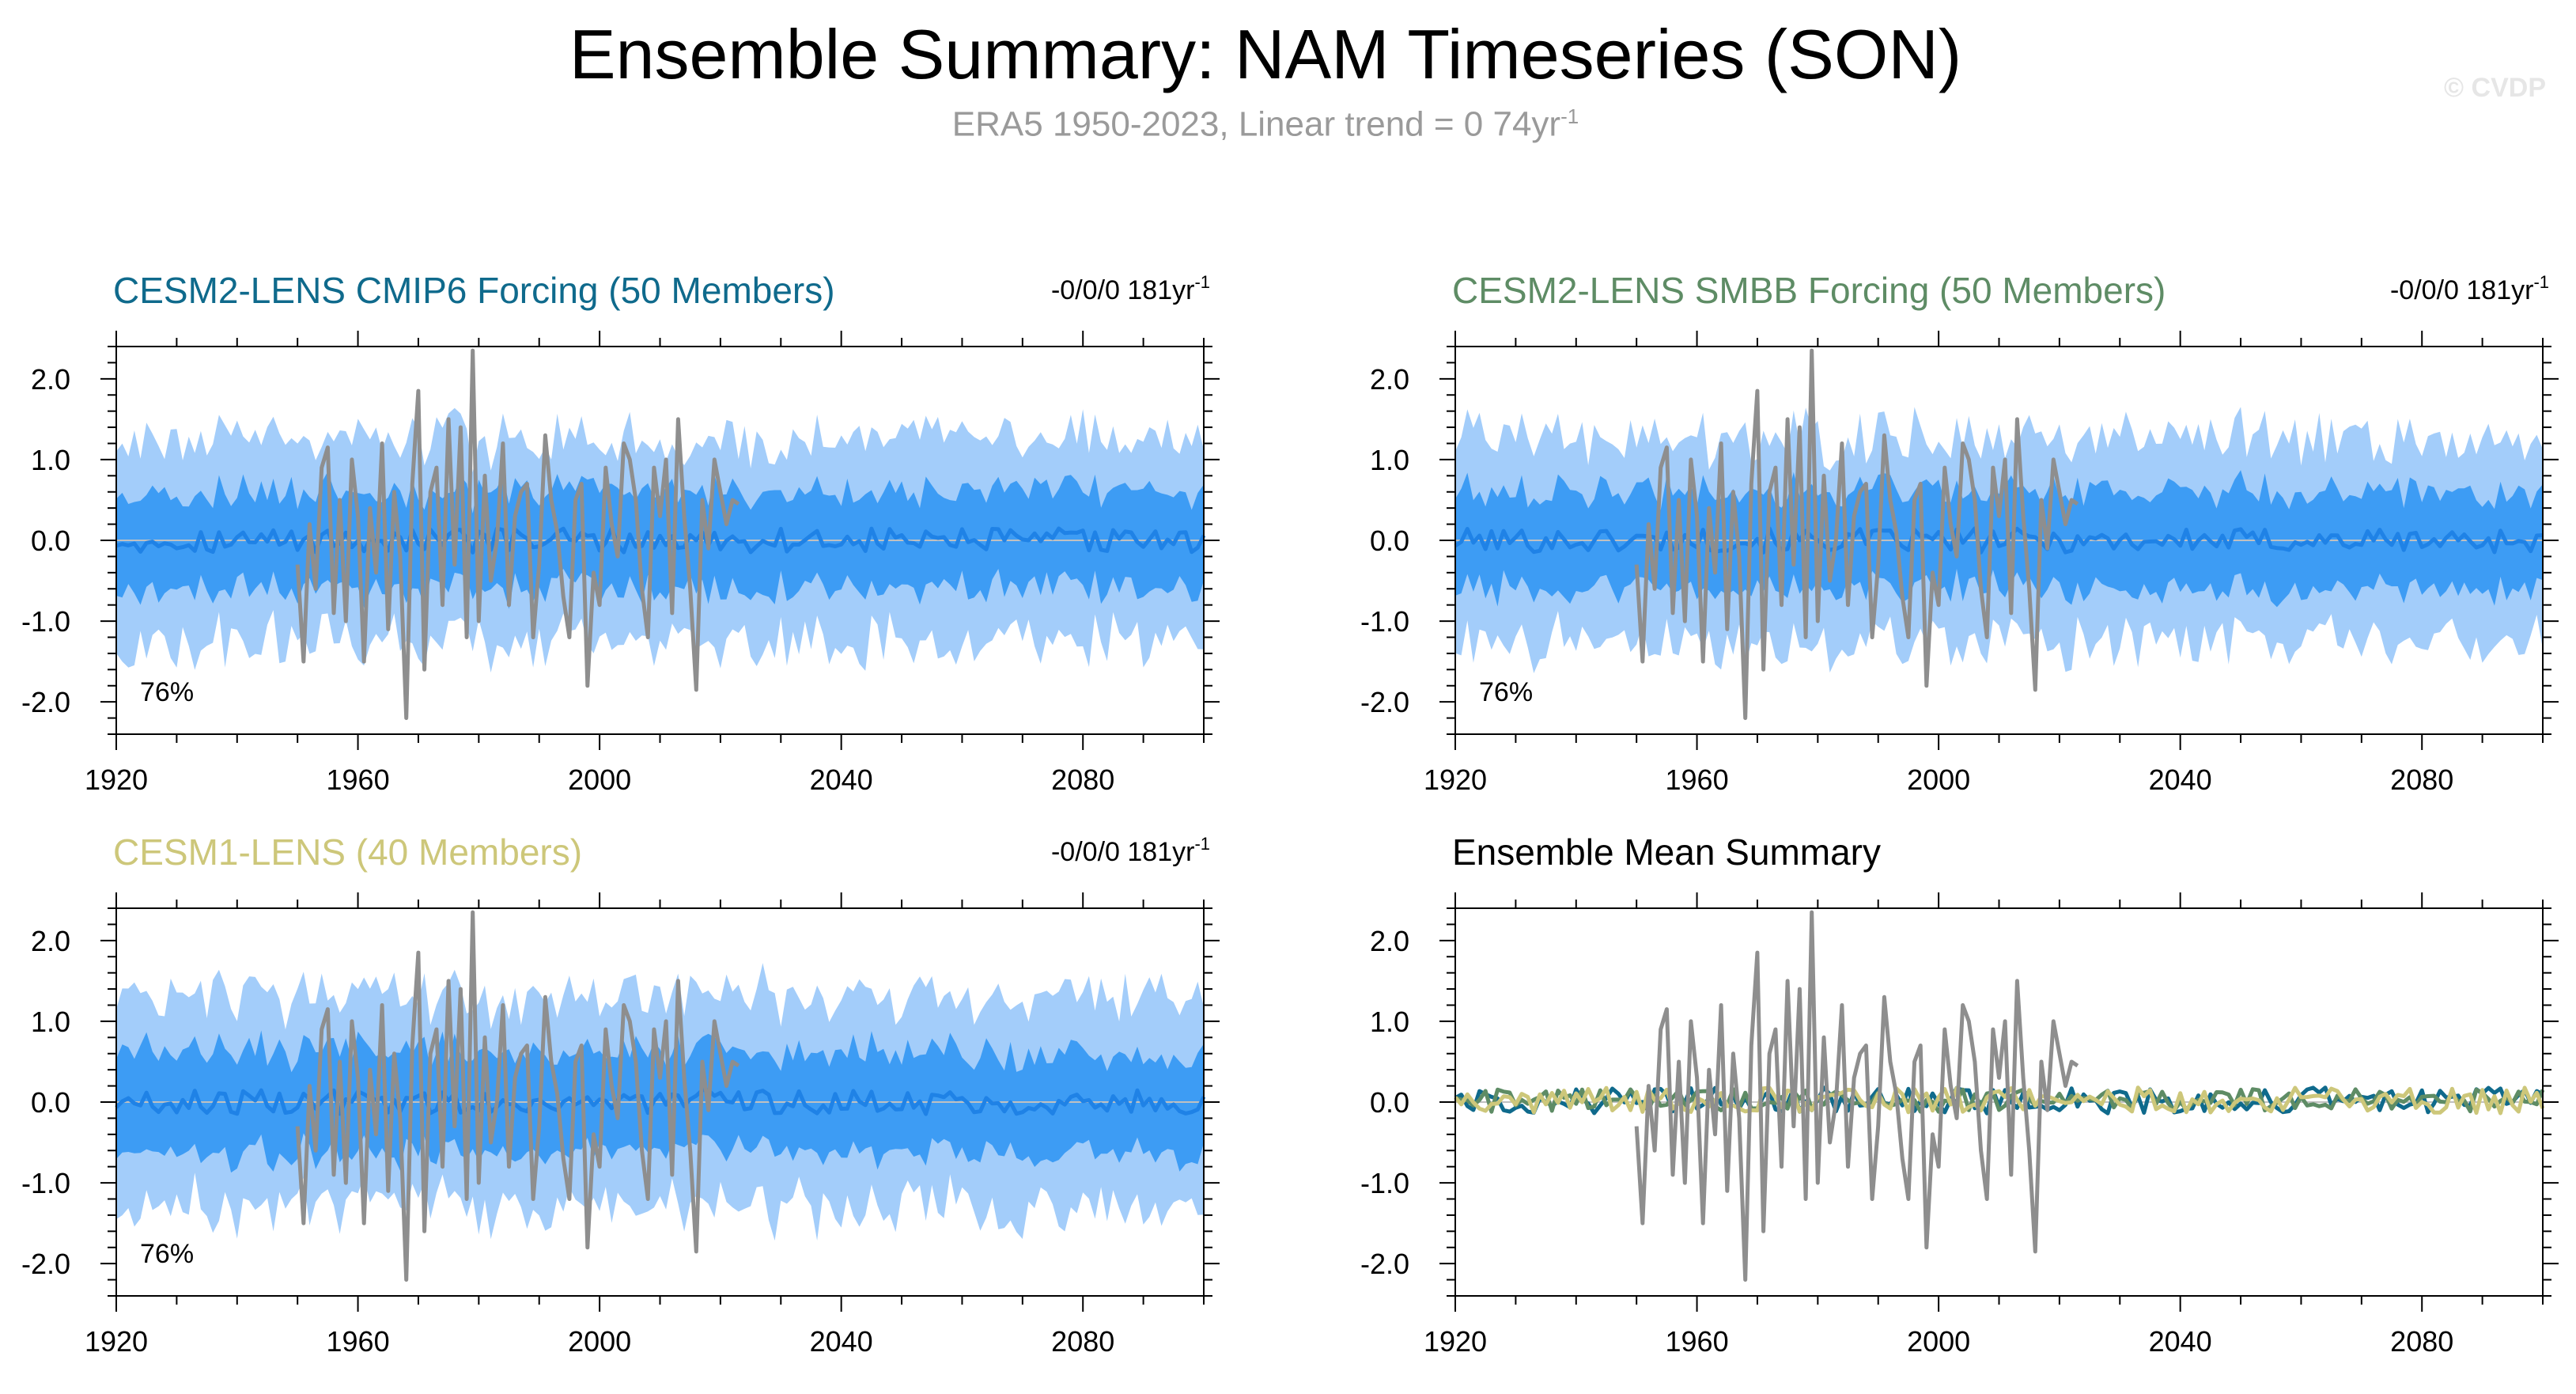  Describe the element at coordinates (1265, 54) in the screenshot. I see `page-title: Ensemble Summary: NAM Timeseries (SON)` at that location.